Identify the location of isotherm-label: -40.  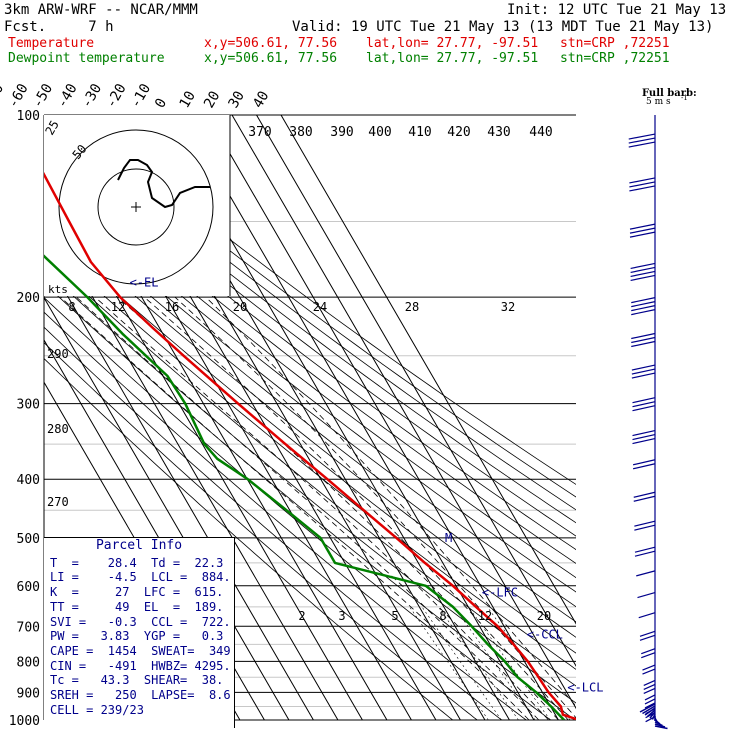
(67, 96).